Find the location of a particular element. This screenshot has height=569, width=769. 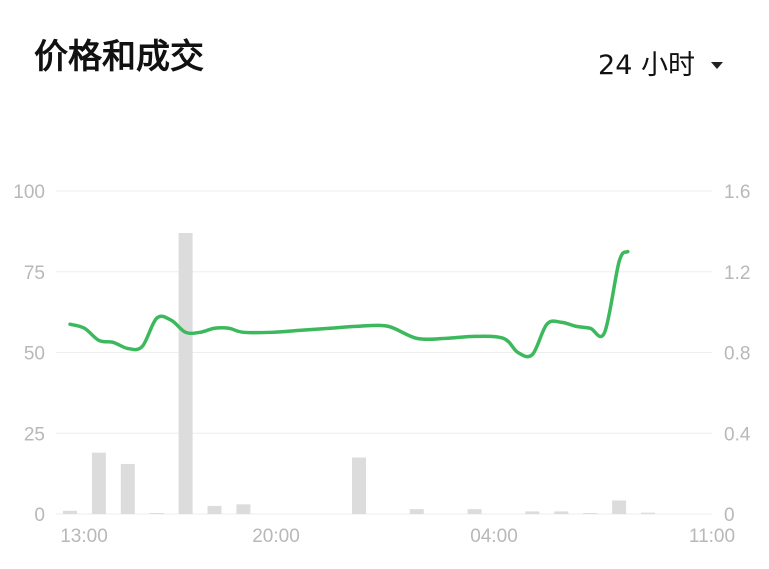

right-axis-tick: 1.2 is located at coordinates (737, 273).